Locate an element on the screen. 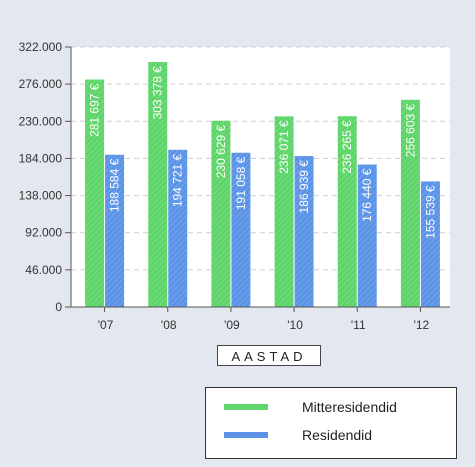 The width and height of the screenshot is (475, 467). data-label: 303 378 € is located at coordinates (158, 93).